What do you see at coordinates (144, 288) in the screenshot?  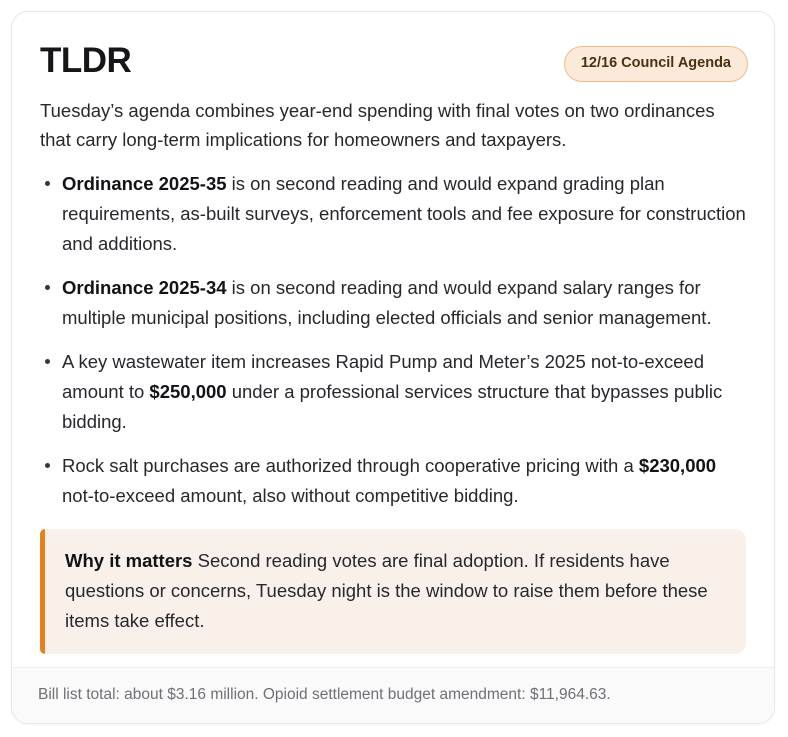 I see `bullet-lead-text: Ordinance 2025-34` at bounding box center [144, 288].